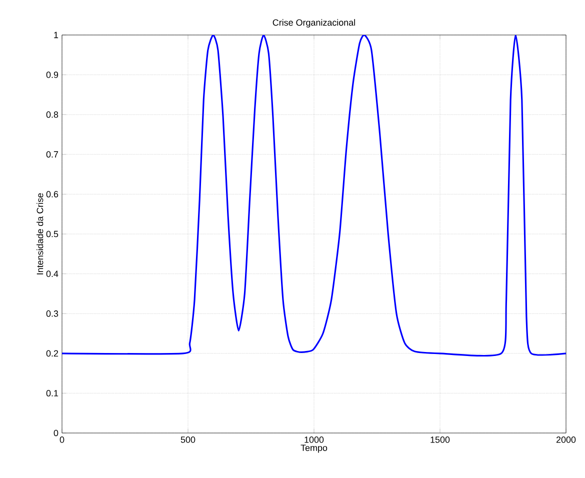 The image size is (585, 478). I want to click on y-tick-label: 0.1, so click(52, 393).